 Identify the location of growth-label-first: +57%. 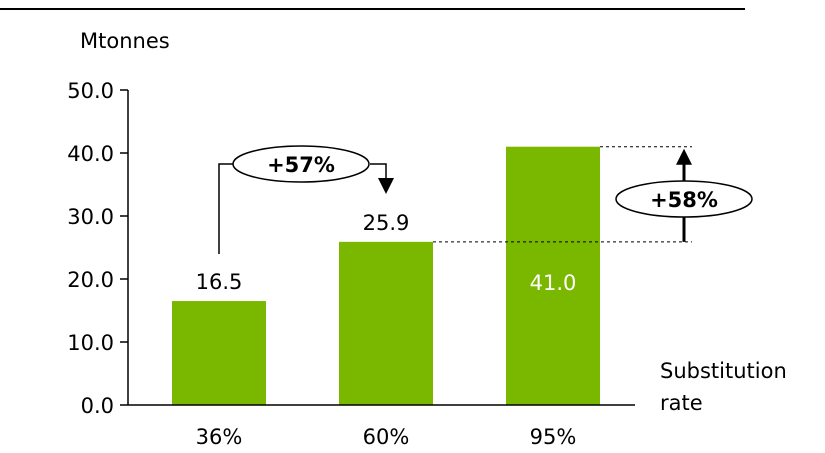
(301, 165).